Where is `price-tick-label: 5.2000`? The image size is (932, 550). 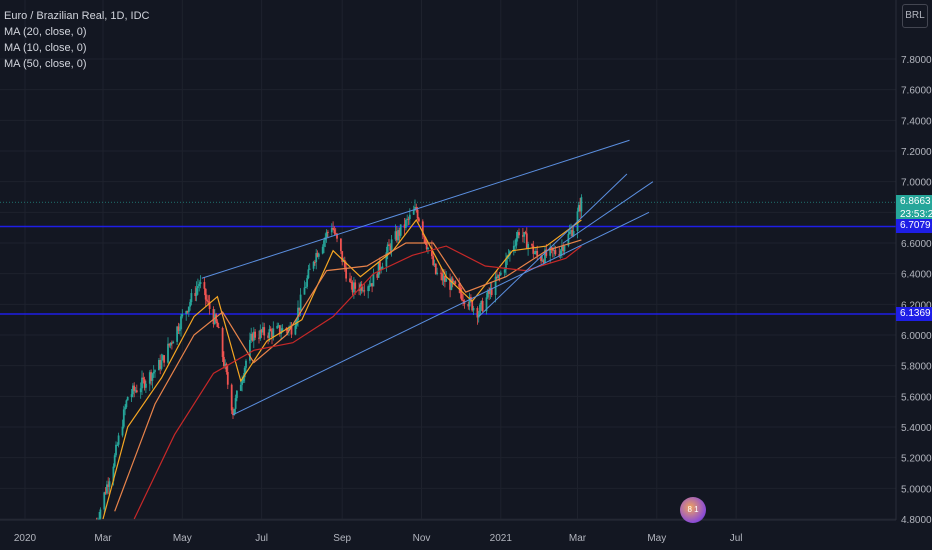
price-tick-label: 5.2000 is located at coordinates (916, 459).